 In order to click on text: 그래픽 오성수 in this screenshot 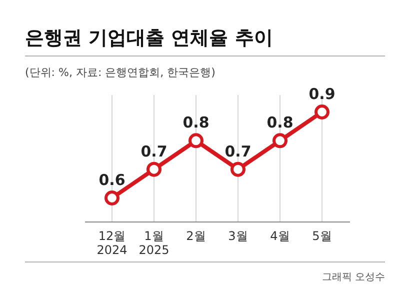, I will do `click(353, 277)`.